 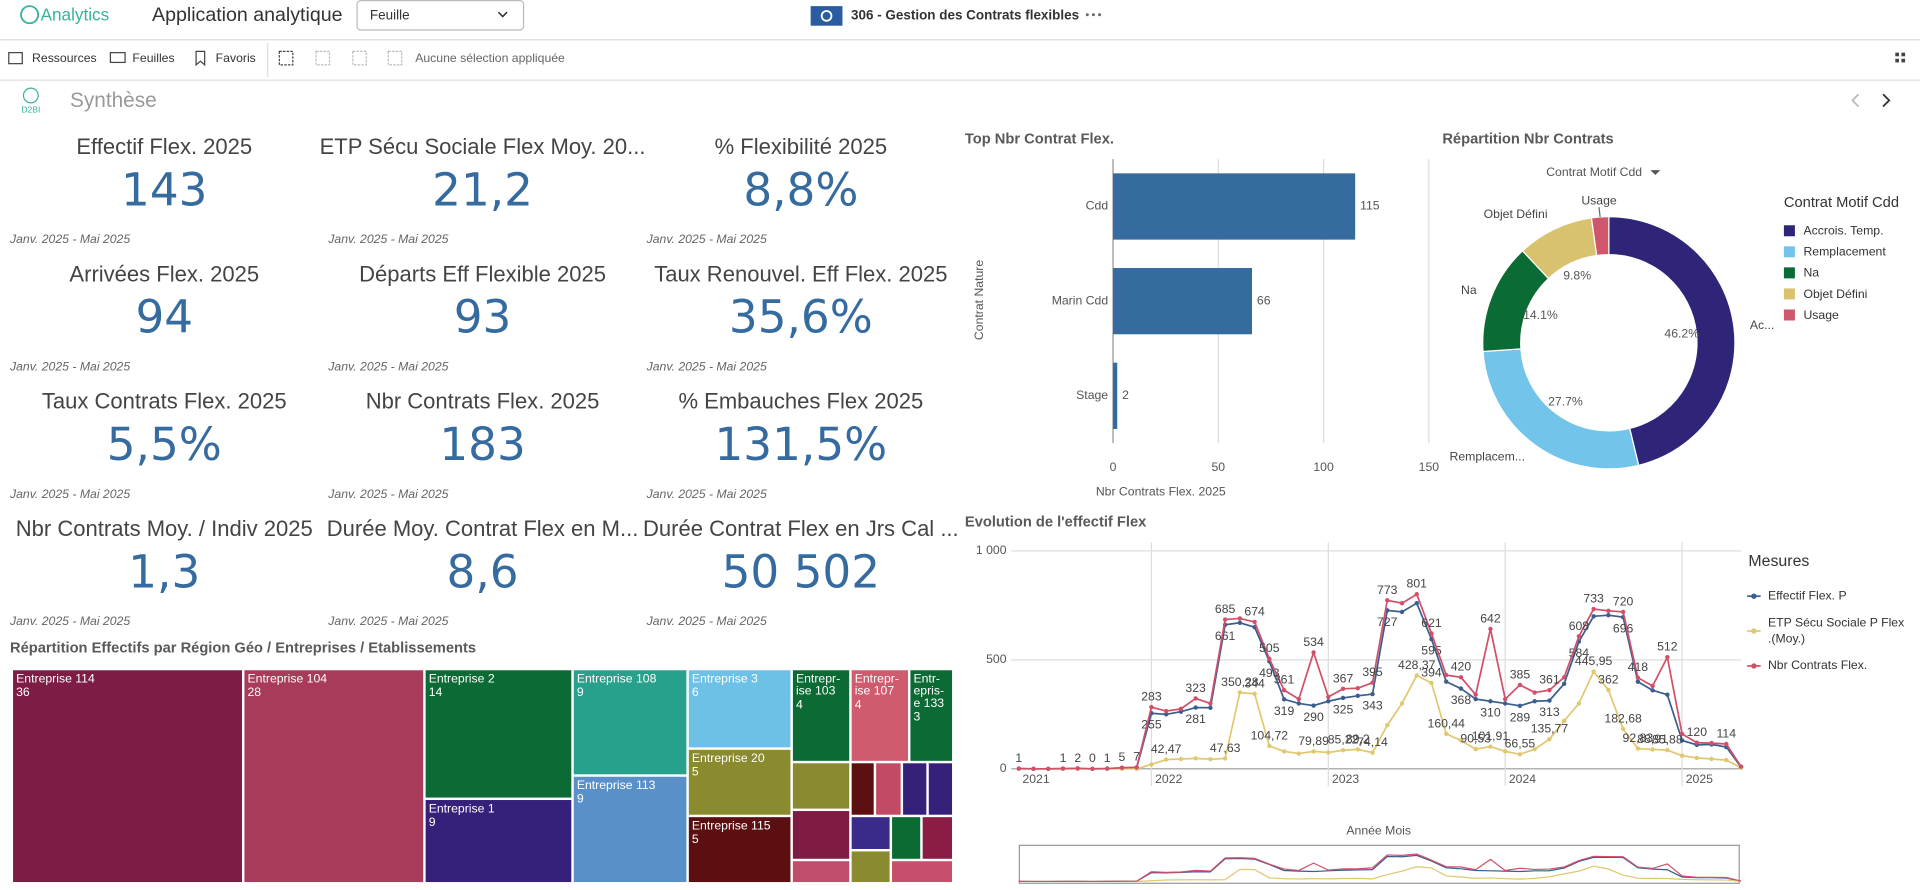 What do you see at coordinates (1372, 672) in the screenshot?
I see `data-label: 395` at bounding box center [1372, 672].